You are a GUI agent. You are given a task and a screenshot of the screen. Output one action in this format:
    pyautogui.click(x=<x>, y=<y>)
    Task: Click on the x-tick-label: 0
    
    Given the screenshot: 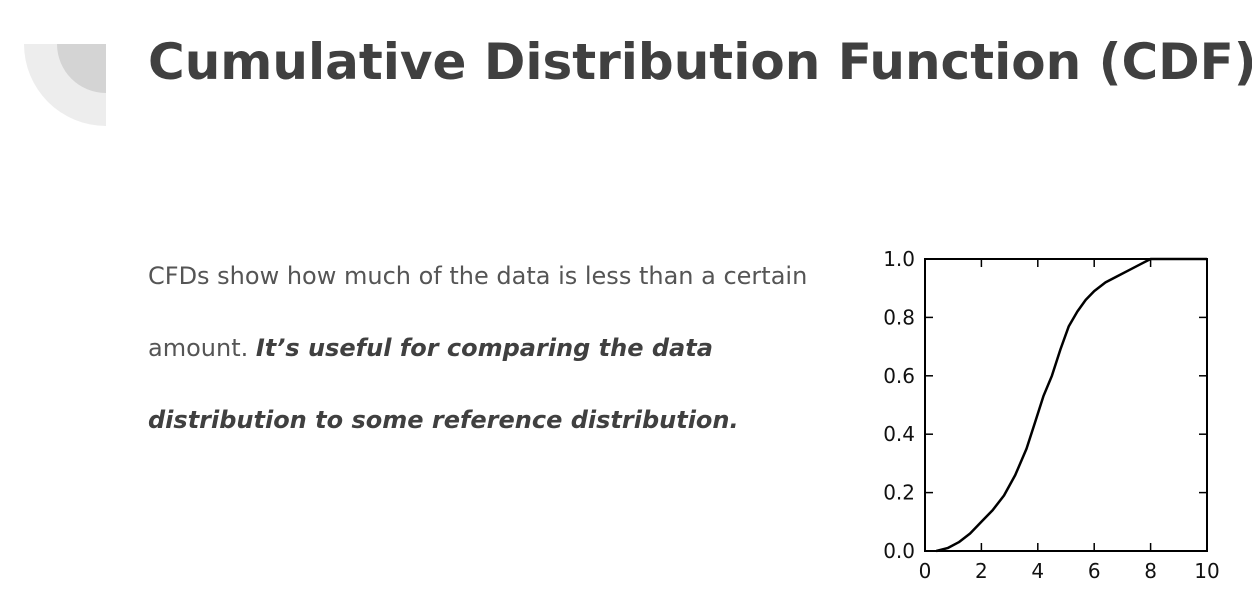 What is the action you would take?
    pyautogui.click(x=925, y=571)
    